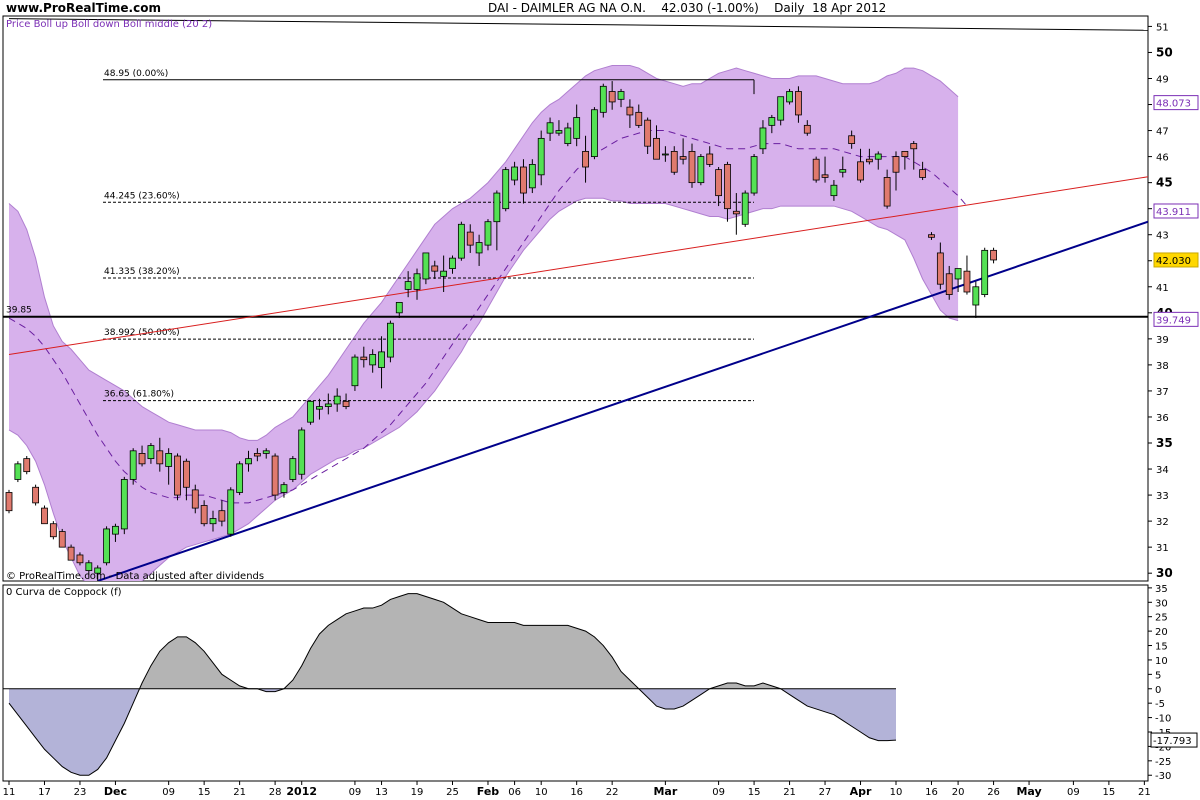 This screenshot has height=800, width=1200. What do you see at coordinates (1162, 158) in the screenshot?
I see `price-y-tick-label: 46` at bounding box center [1162, 158].